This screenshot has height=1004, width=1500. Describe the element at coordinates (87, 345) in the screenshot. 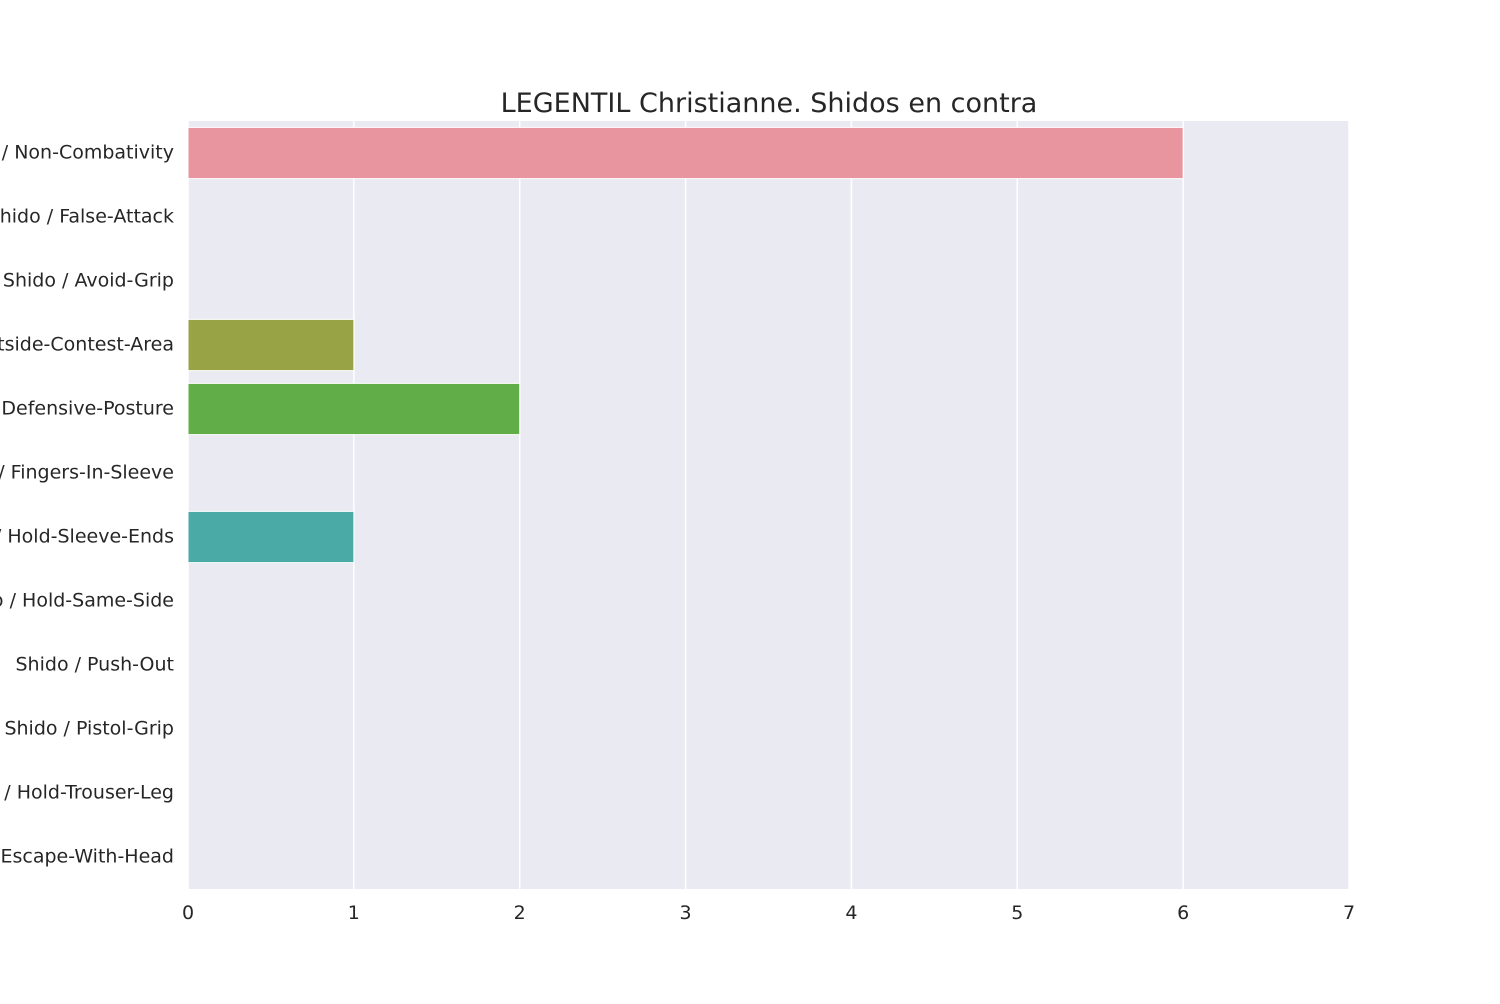

I see `y-tick-label: Shido / Outside-Contest-Area` at that location.